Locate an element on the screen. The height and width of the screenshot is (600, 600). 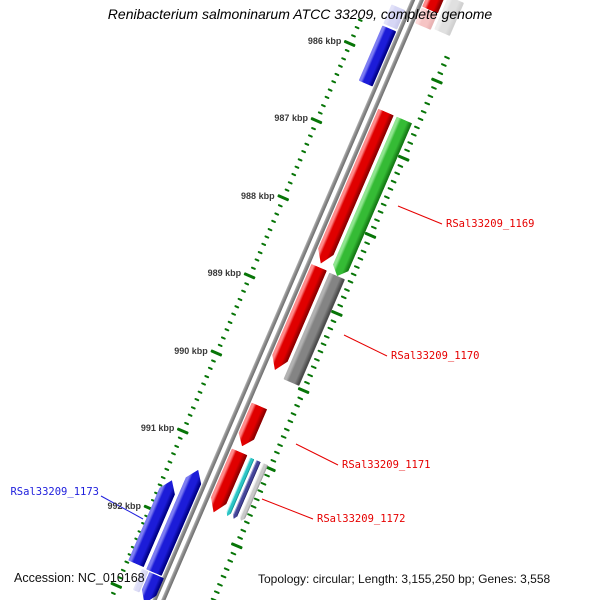
gene-label-RSal33209_1173: RSal33209_1173 is located at coordinates (54, 492).